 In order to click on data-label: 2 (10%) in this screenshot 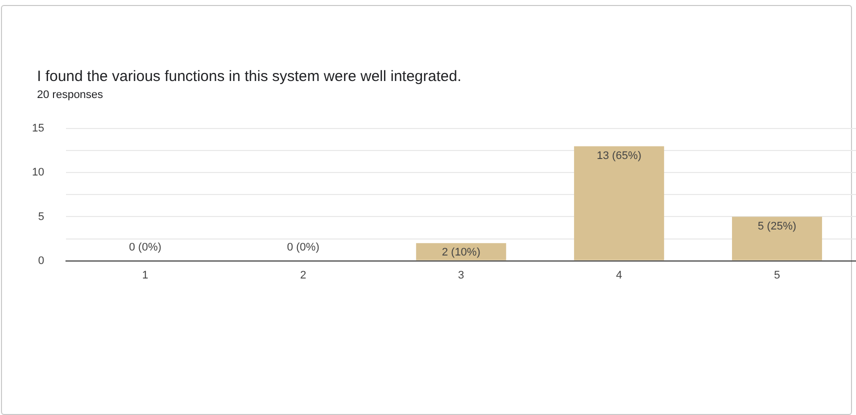, I will do `click(461, 252)`.